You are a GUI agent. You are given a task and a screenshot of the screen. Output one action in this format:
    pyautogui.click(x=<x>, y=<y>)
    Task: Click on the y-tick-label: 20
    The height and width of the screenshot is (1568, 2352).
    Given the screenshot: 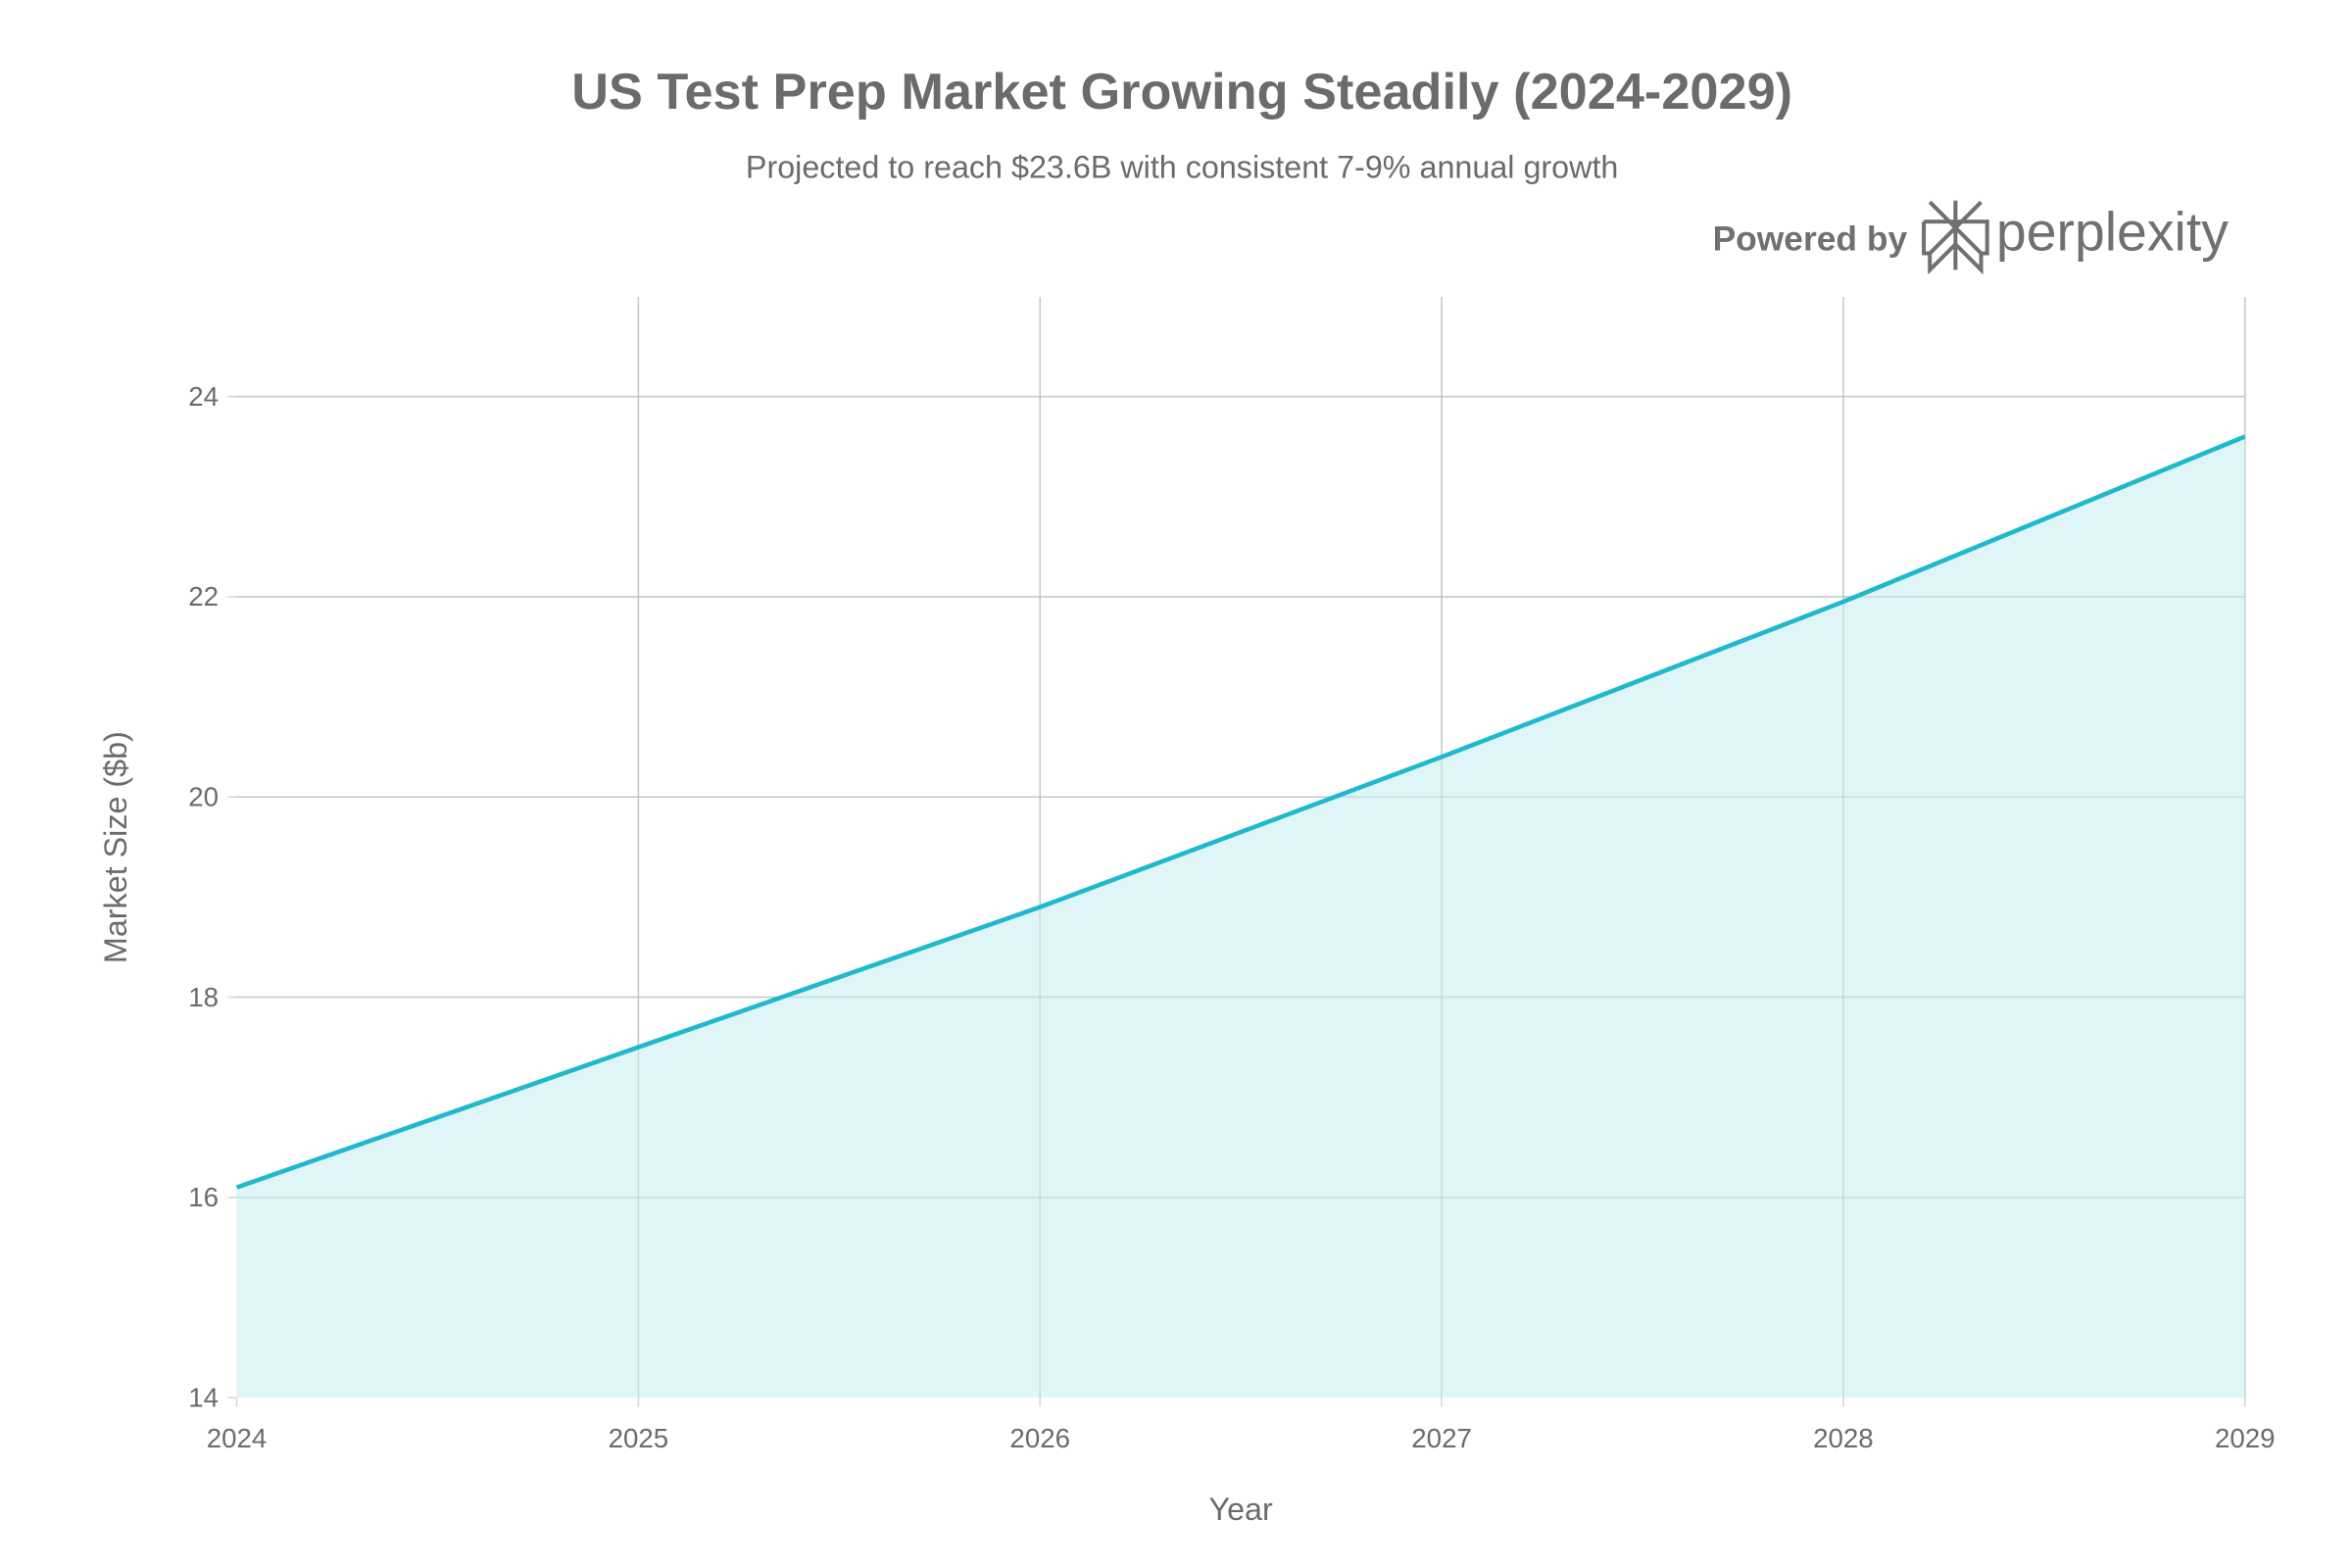 What is the action you would take?
    pyautogui.click(x=203, y=796)
    